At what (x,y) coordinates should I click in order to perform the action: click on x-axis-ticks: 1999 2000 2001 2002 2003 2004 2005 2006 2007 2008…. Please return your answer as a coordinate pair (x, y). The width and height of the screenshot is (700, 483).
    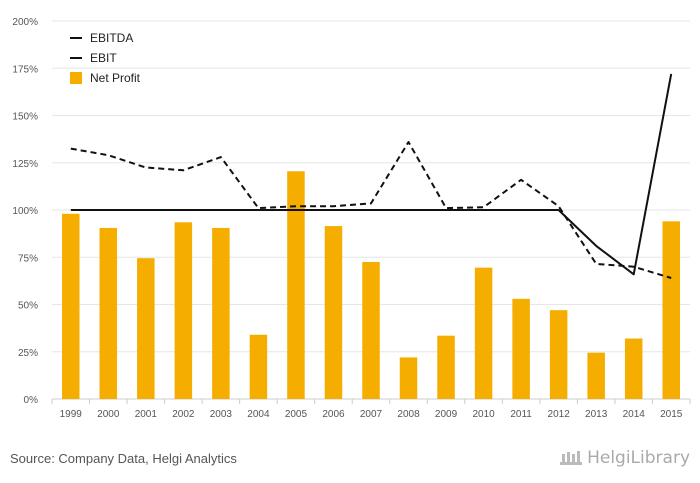
    Looking at the image, I should click on (371, 409).